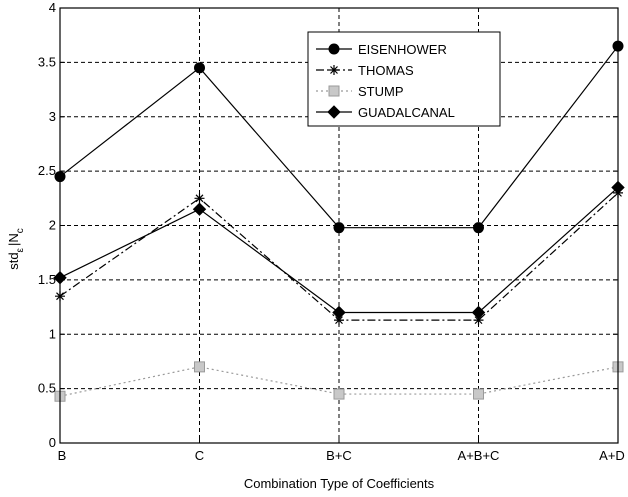  I want to click on legend-box, so click(404, 79).